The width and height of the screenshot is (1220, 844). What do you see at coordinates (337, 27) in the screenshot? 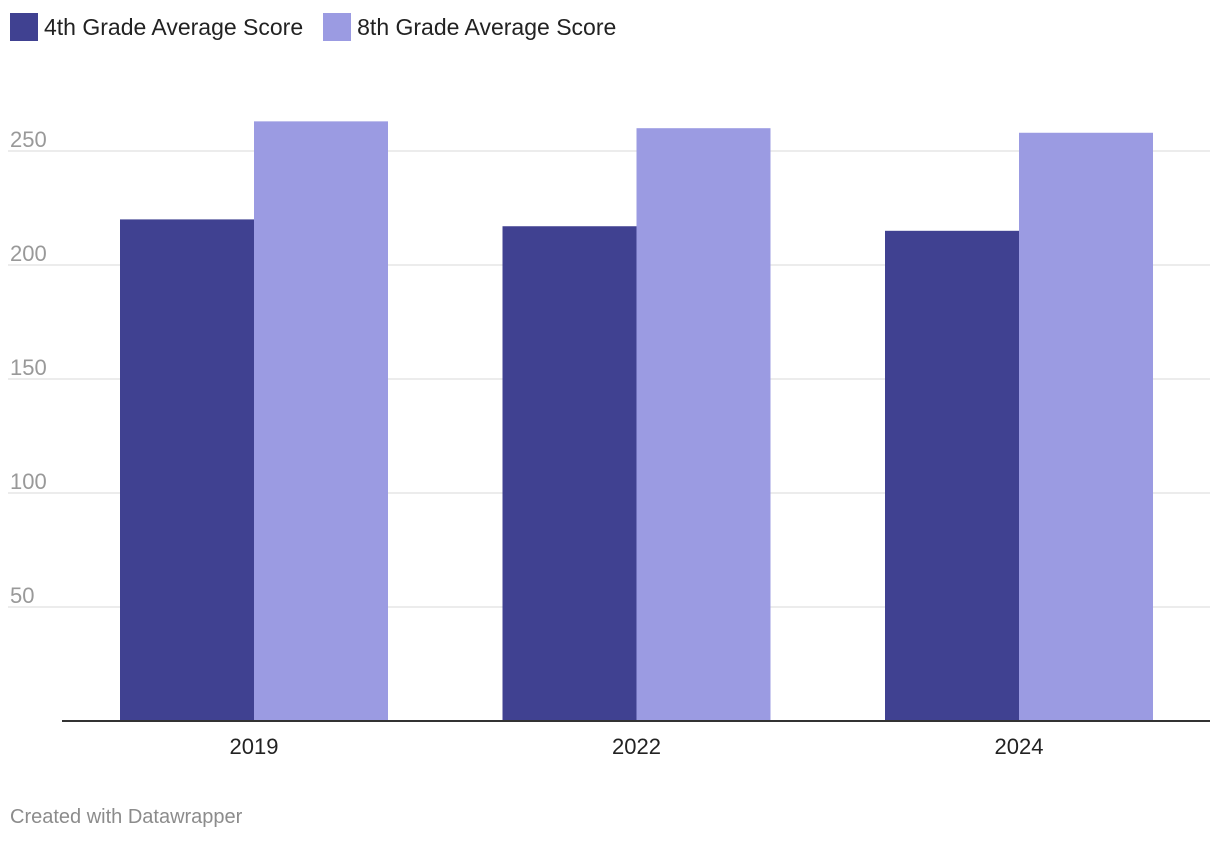
I see `legend-swatch-8th-grade` at bounding box center [337, 27].